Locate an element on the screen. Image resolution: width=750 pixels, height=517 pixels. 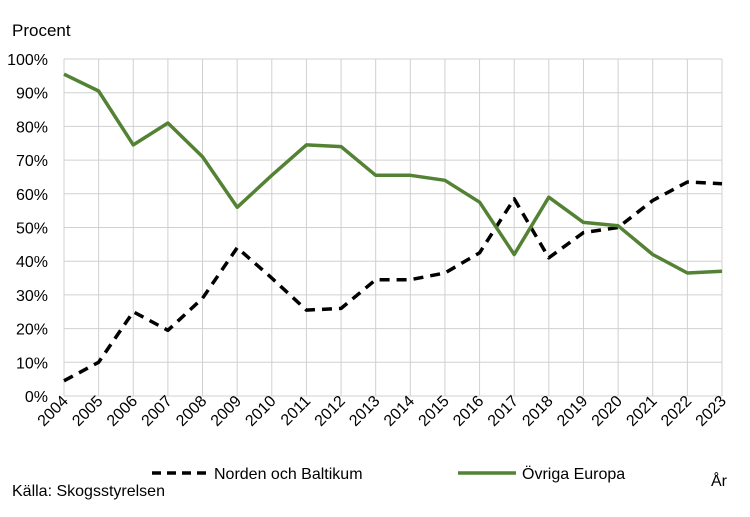
x-tick-label: 2006 is located at coordinates (122, 411).